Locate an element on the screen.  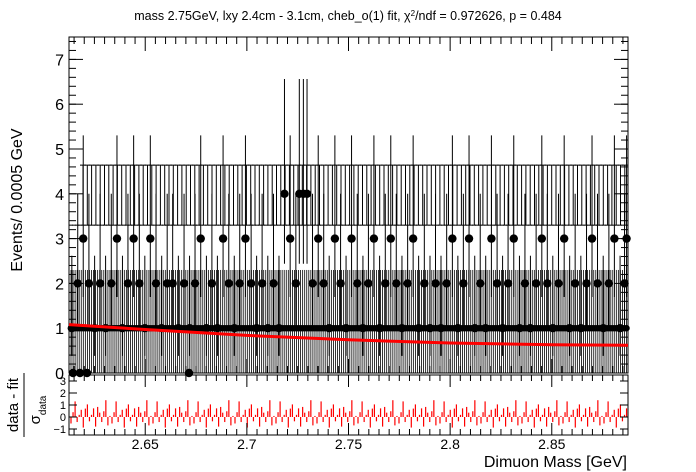
x-tick-label: 2.65 is located at coordinates (145, 444).